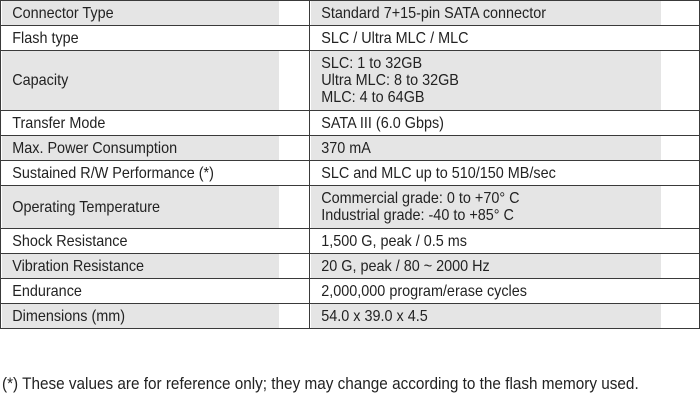 This screenshot has width=700, height=405. Describe the element at coordinates (345, 148) in the screenshot. I see `spec-value-line: 370 mA` at that location.